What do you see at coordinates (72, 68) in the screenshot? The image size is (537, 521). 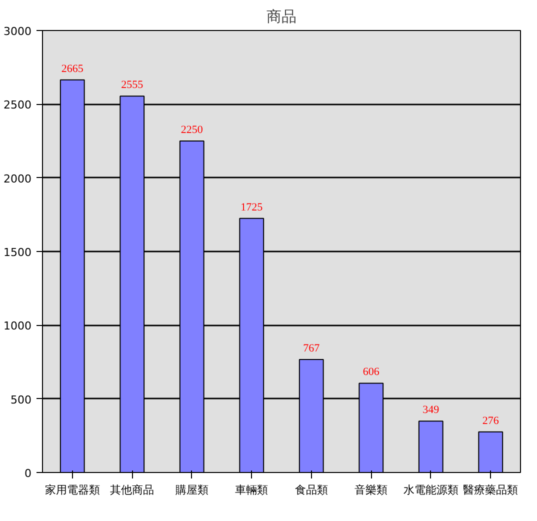 I see `data-label: 2665` at bounding box center [72, 68].